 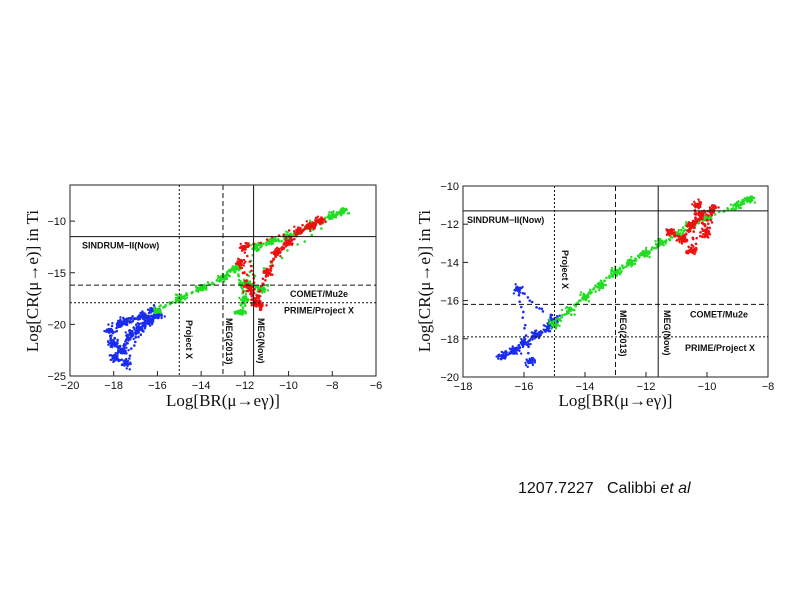 I want to click on citation-etal: et al, so click(x=675, y=488).